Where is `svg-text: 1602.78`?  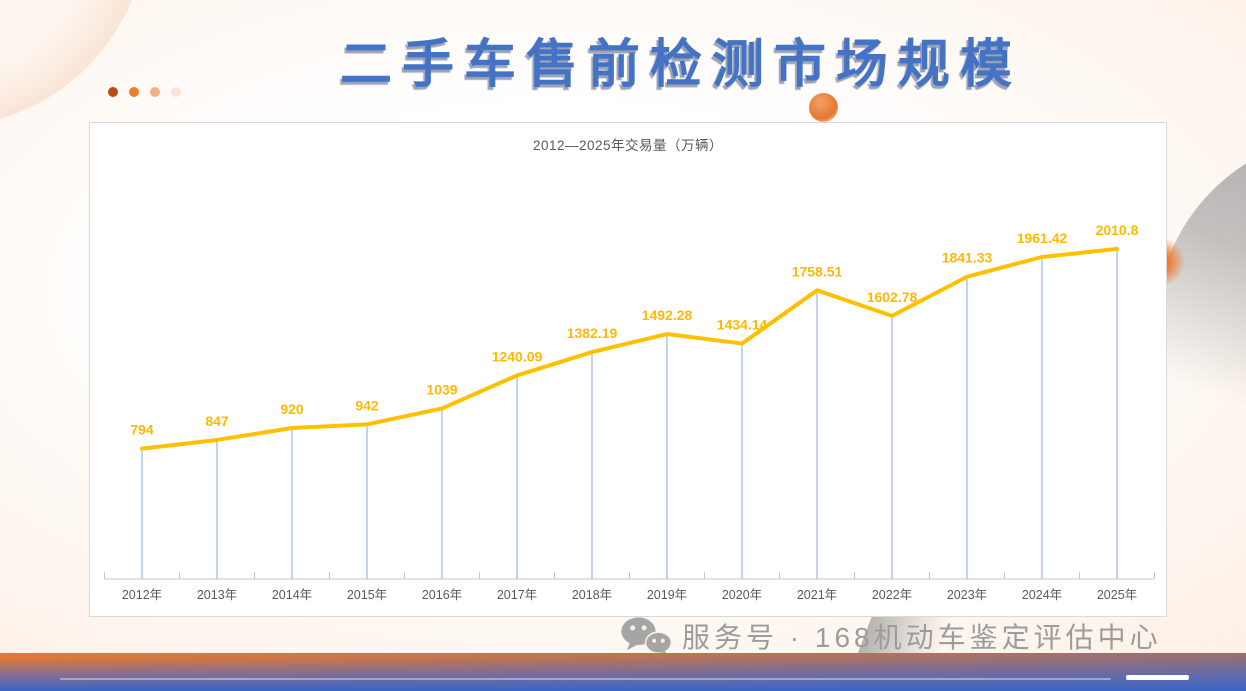 svg-text: 1602.78 is located at coordinates (892, 297).